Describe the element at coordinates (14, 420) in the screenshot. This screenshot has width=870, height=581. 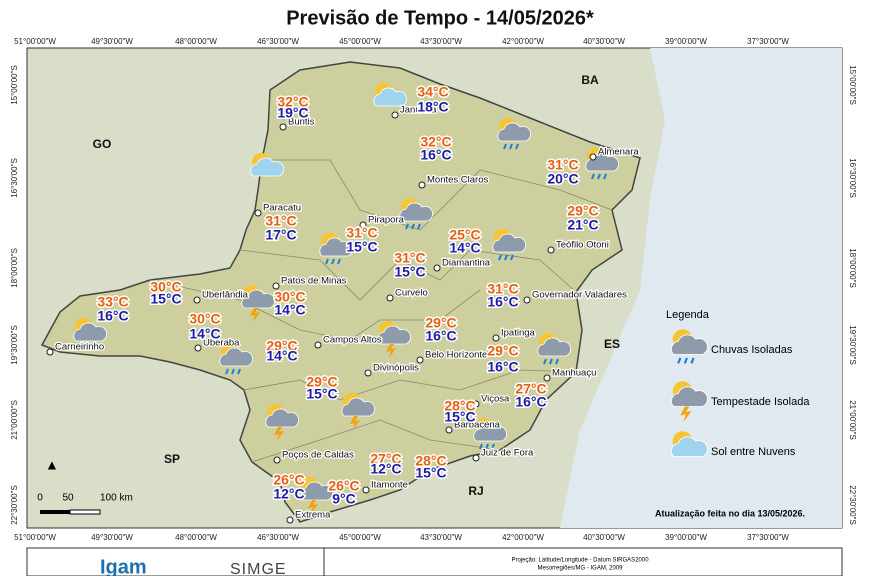
I see `latitude-label: 21°00'00"S` at that location.